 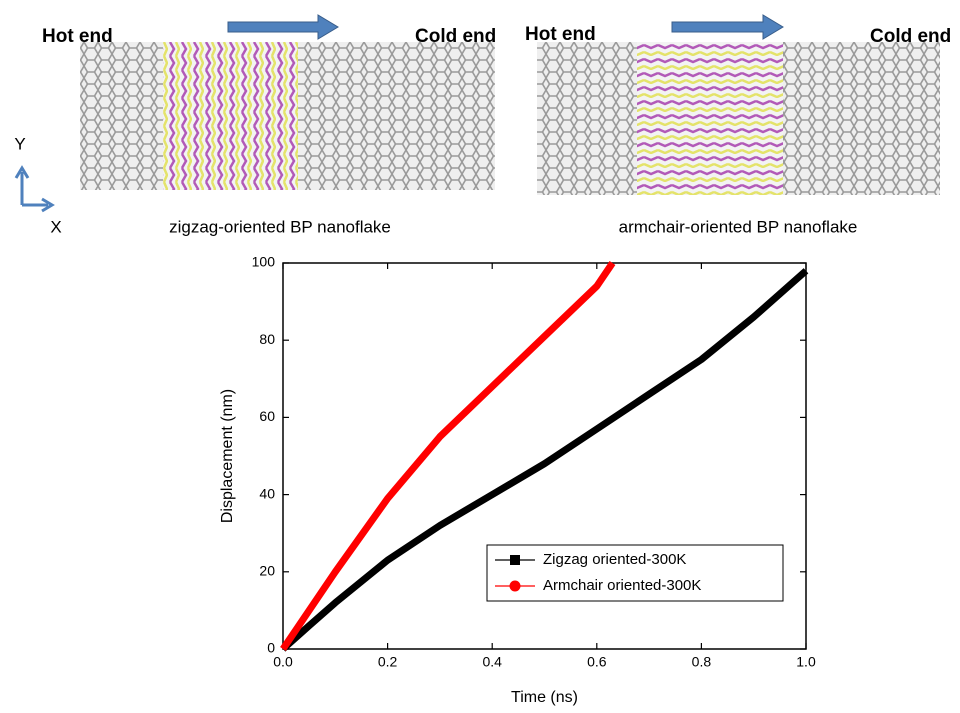 I want to click on x-tick-label: 1.0, so click(x=806, y=662).